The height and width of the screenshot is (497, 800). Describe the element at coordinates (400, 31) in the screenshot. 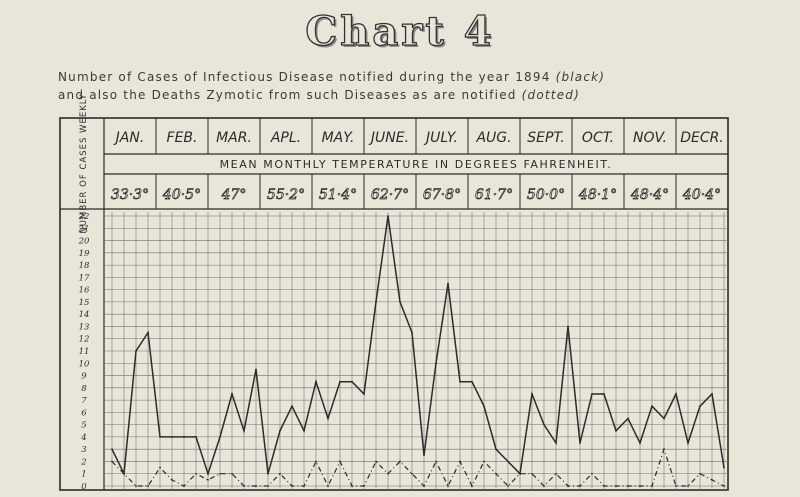

I see `chart-title: Chart 4` at that location.